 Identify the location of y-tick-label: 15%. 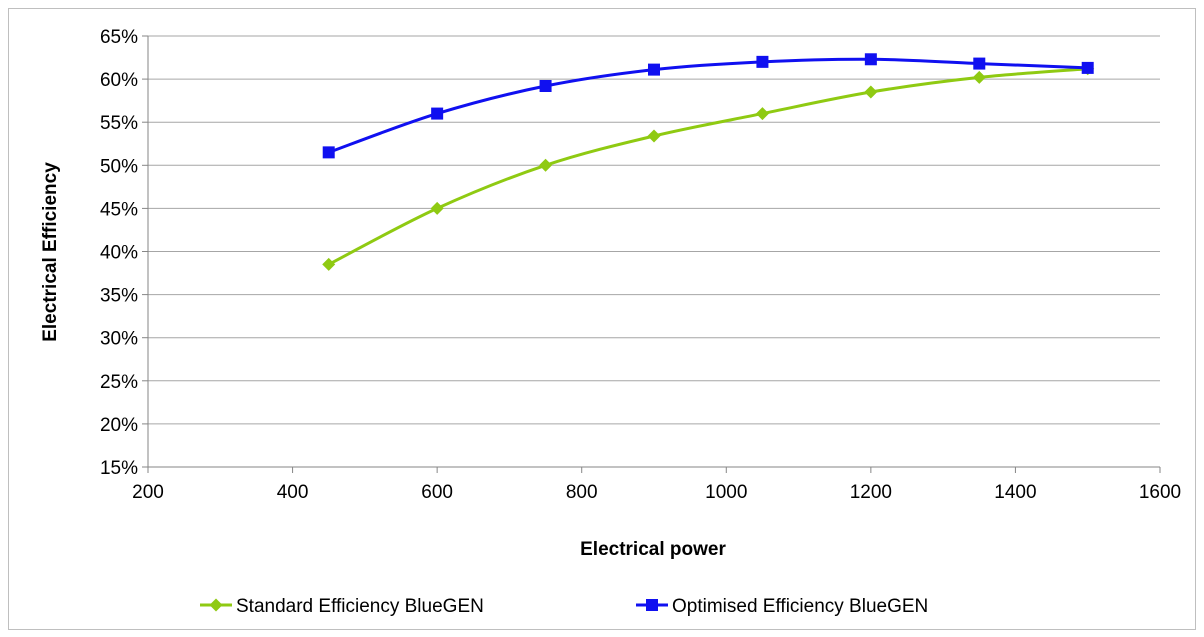
(119, 468).